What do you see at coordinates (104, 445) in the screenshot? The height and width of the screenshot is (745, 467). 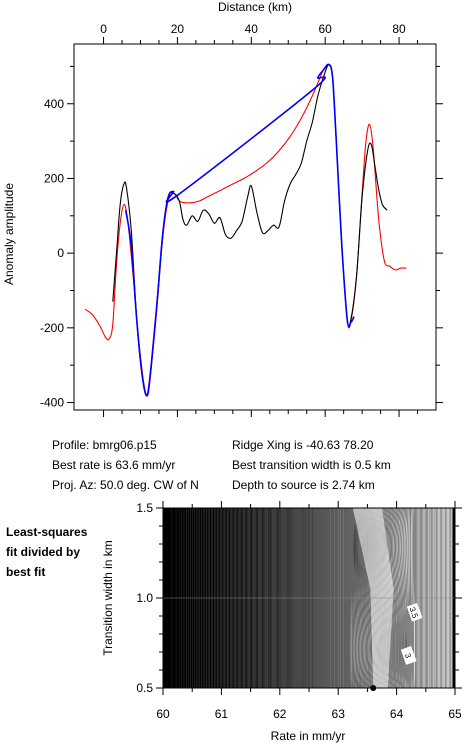 I see `profile-name: Profile: bmrg06.p15` at bounding box center [104, 445].